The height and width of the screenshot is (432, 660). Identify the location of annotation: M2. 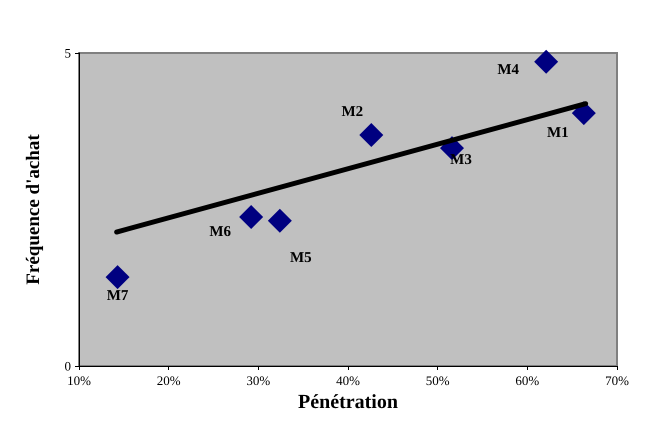
(352, 112).